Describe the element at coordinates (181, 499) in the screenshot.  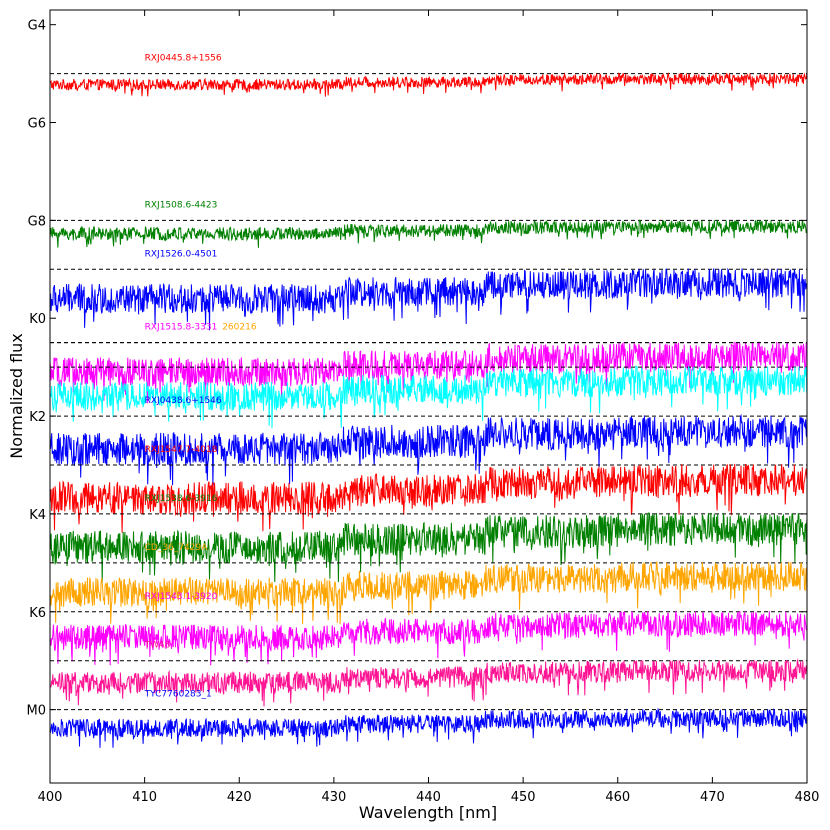
I see `series-label: RXJ1538.6-3916` at that location.